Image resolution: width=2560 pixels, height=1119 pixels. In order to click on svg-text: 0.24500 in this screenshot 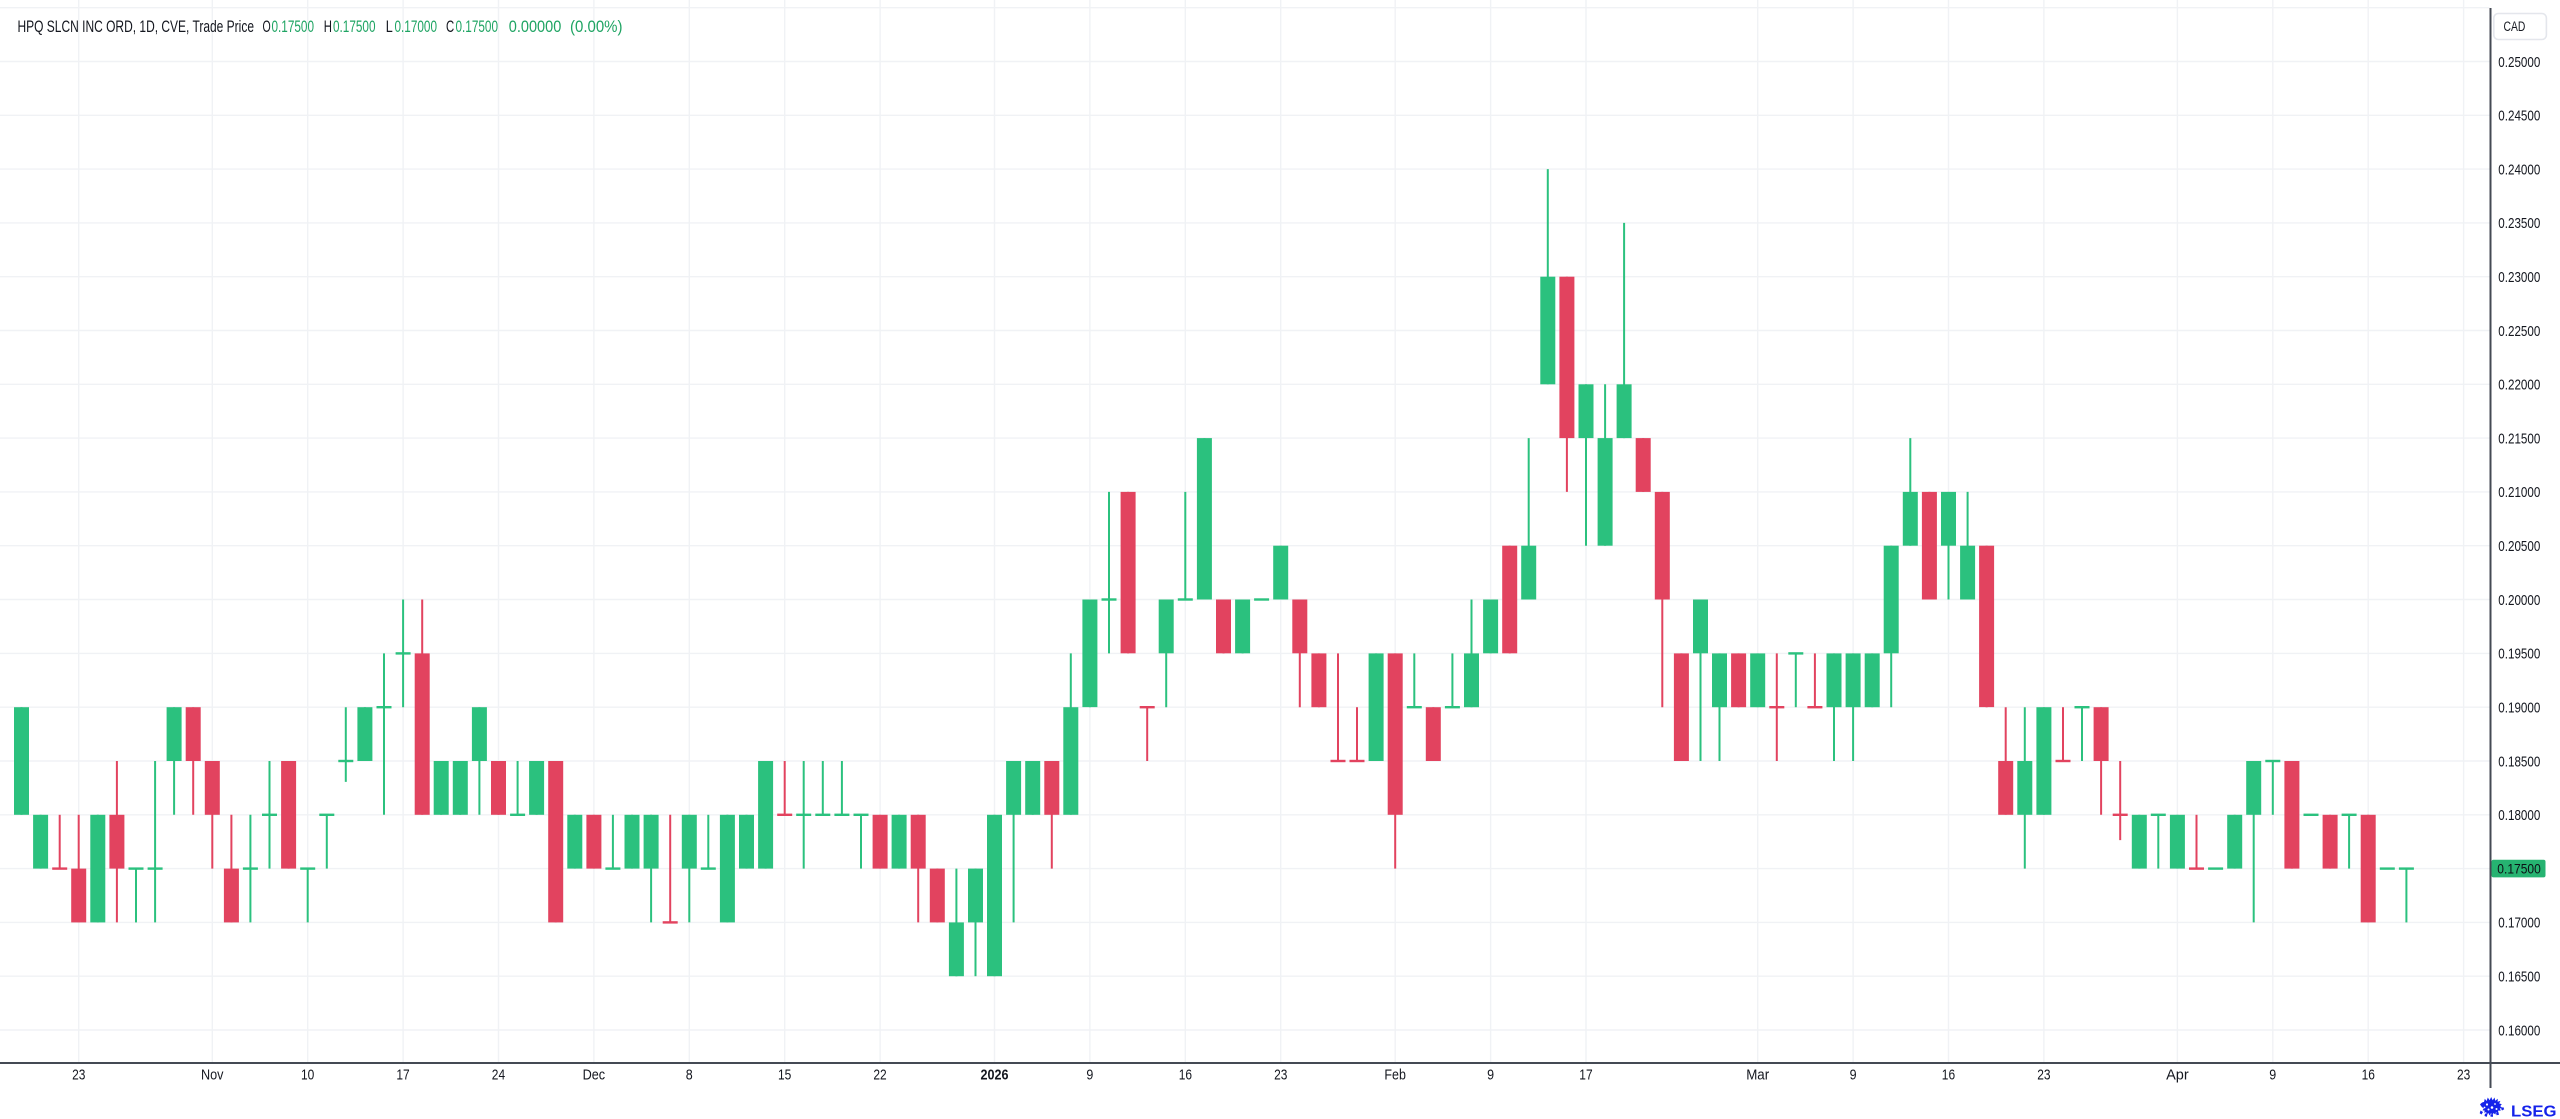, I will do `click(2519, 116)`.